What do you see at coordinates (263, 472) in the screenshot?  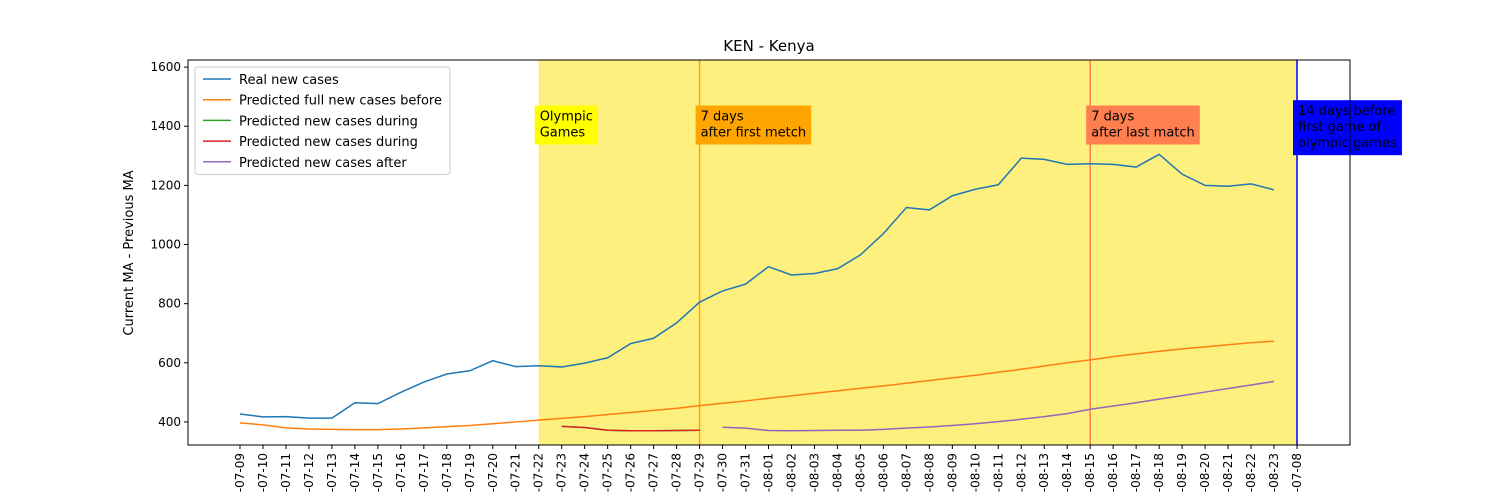 I see `x-tick-label: -07-10` at bounding box center [263, 472].